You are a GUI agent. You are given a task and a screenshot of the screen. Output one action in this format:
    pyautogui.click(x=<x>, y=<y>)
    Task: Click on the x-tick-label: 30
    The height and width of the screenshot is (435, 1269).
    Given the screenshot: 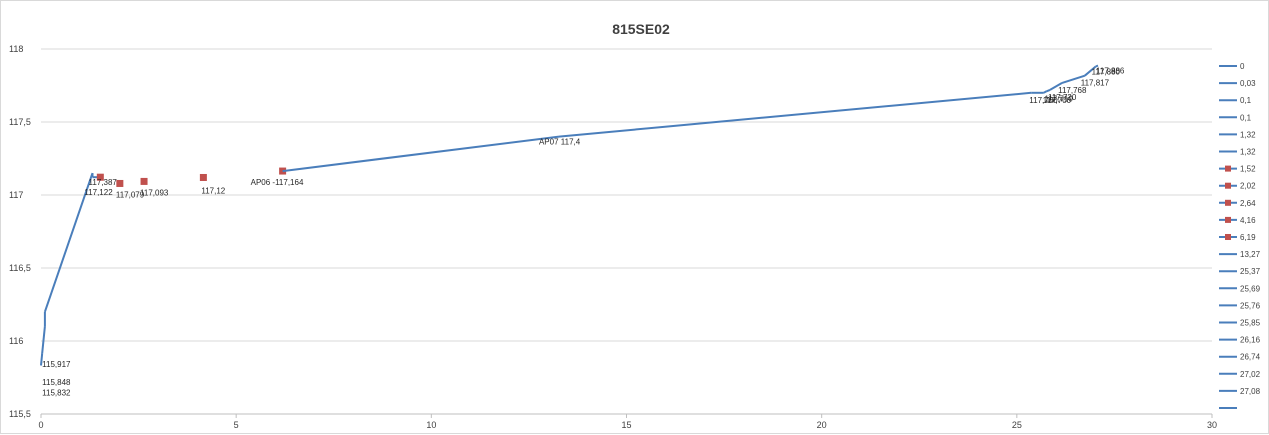 What is the action you would take?
    pyautogui.click(x=1212, y=425)
    